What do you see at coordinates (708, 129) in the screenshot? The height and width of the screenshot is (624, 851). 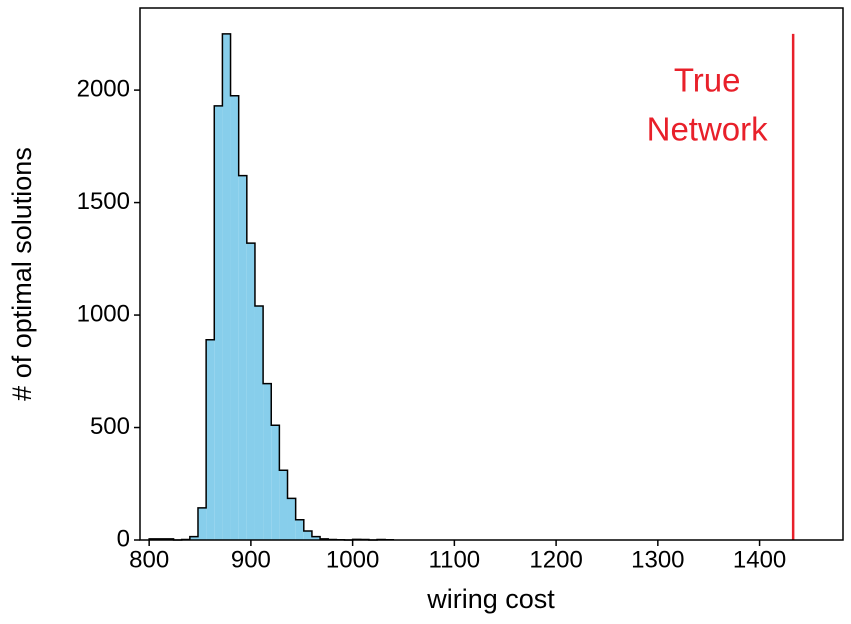 I see `annotation-text: Network` at bounding box center [708, 129].